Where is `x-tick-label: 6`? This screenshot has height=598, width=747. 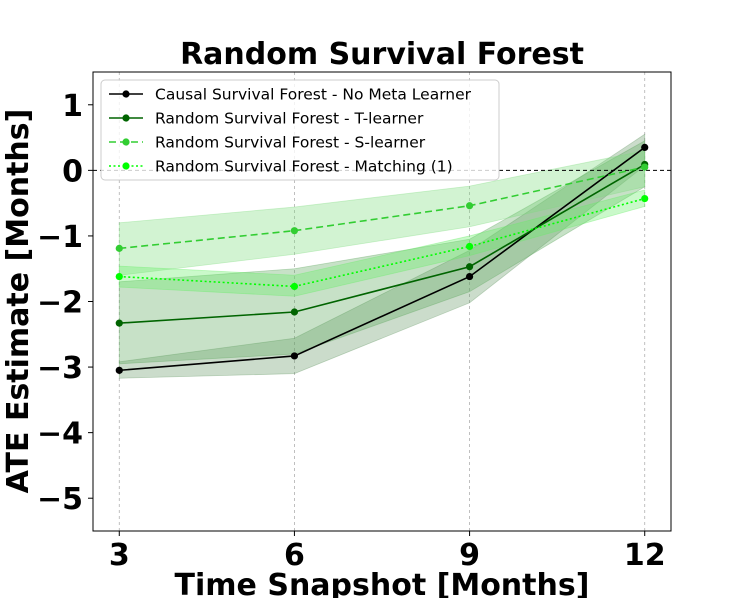 x-tick-label: 6 is located at coordinates (294, 555).